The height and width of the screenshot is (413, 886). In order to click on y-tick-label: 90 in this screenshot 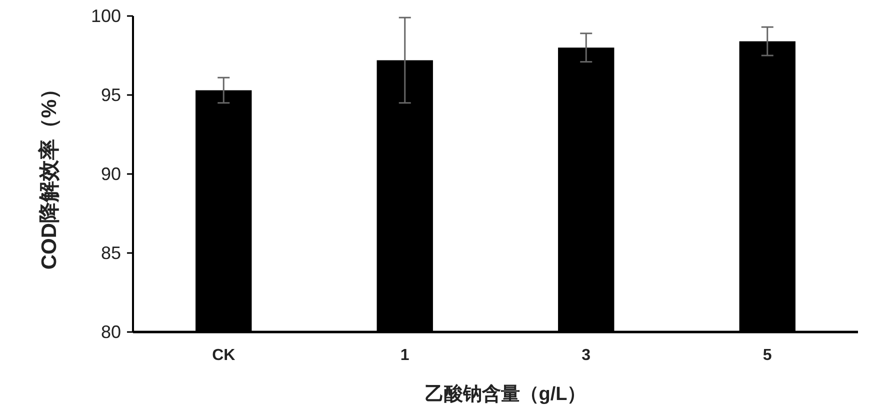, I will do `click(110, 174)`.